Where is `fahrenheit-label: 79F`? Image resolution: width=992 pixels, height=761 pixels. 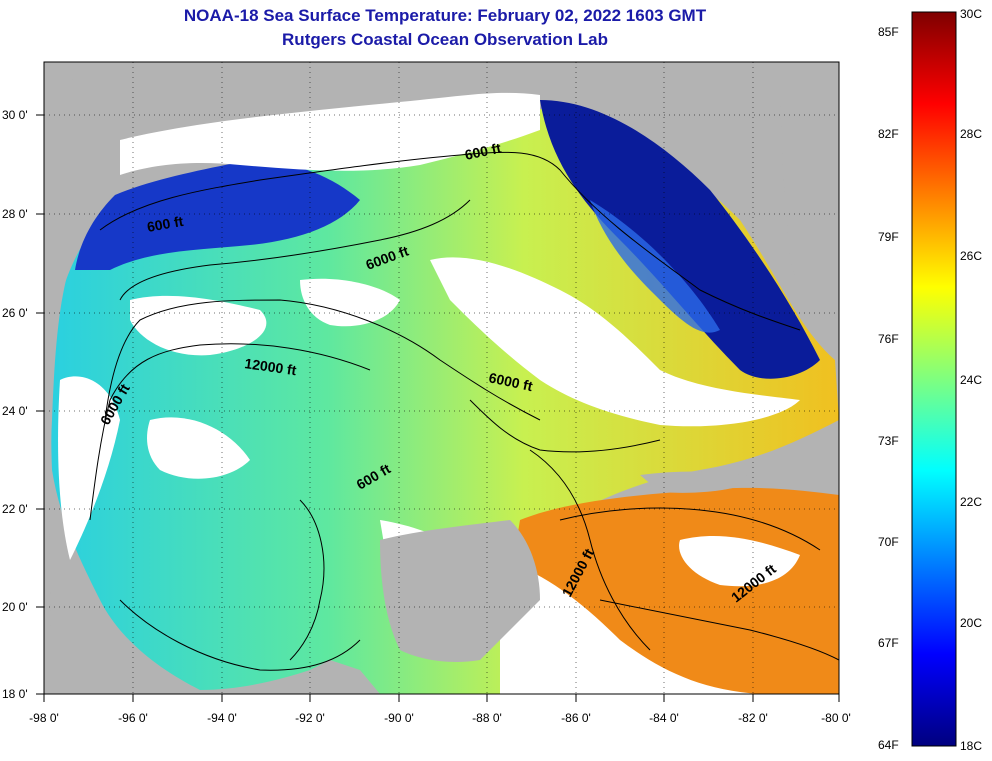 fahrenheit-label: 79F is located at coordinates (888, 237).